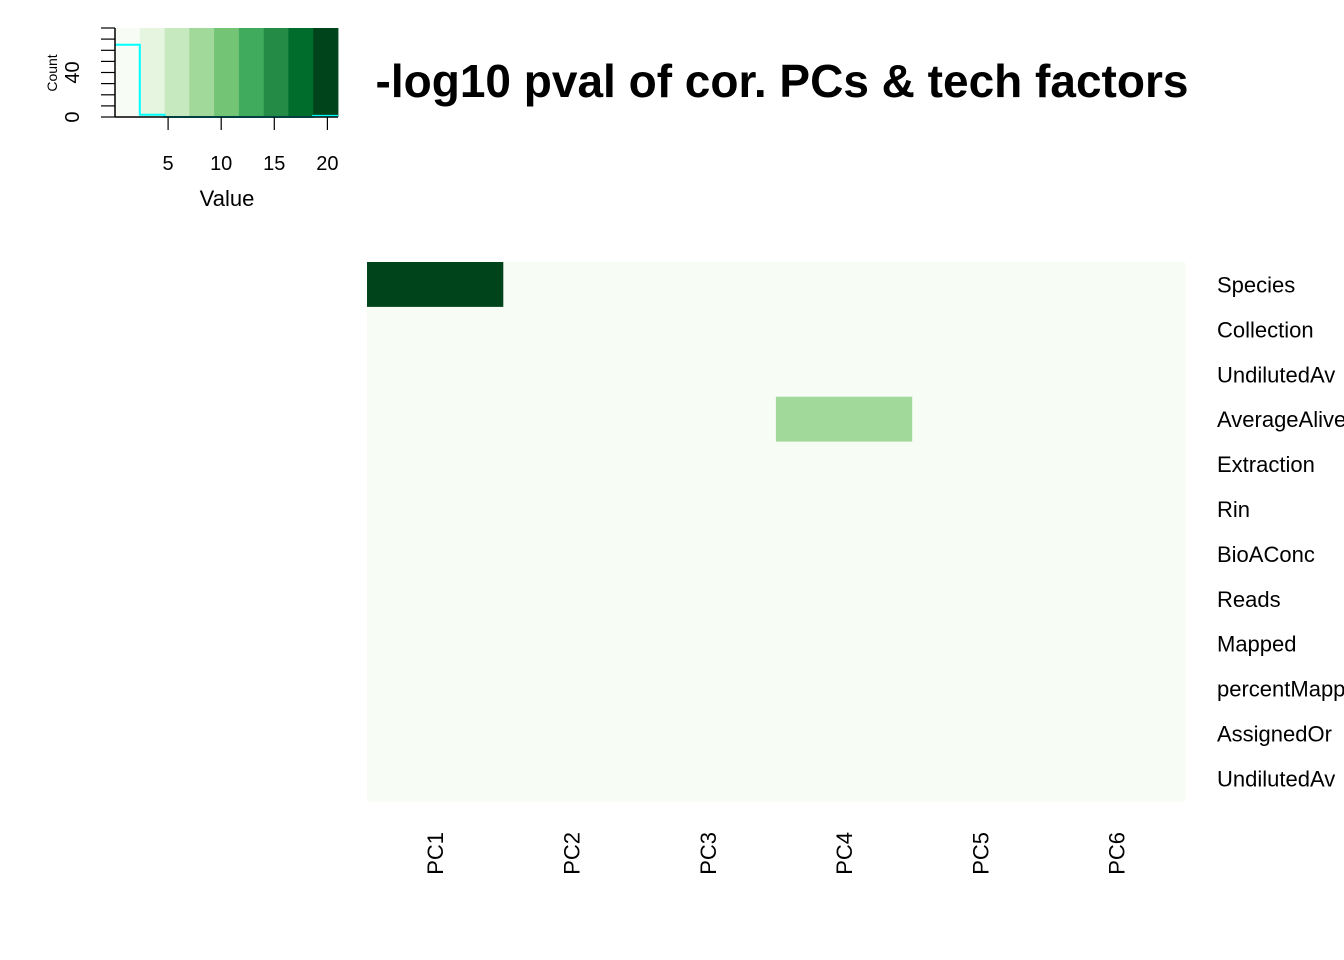 This screenshot has width=1344, height=960. I want to click on row-label: Reads, so click(1249, 599).